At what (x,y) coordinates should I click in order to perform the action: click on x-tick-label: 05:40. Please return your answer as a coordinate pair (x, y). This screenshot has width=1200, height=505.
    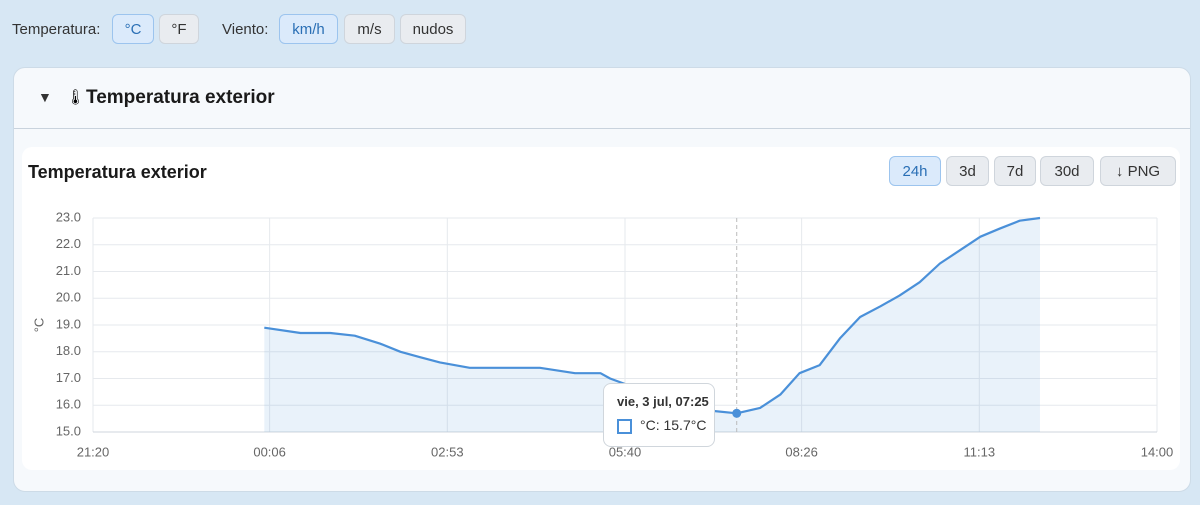
    Looking at the image, I should click on (625, 451).